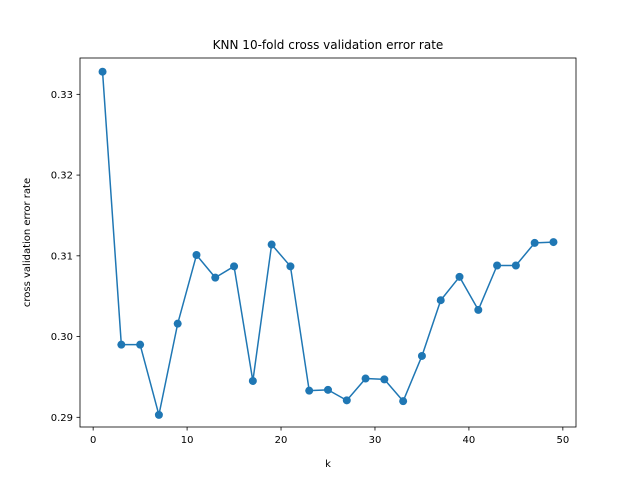 The height and width of the screenshot is (480, 640). I want to click on y-axis-ticks: 0.29 0.30 0.31 0.32 0.33, so click(65, 257).